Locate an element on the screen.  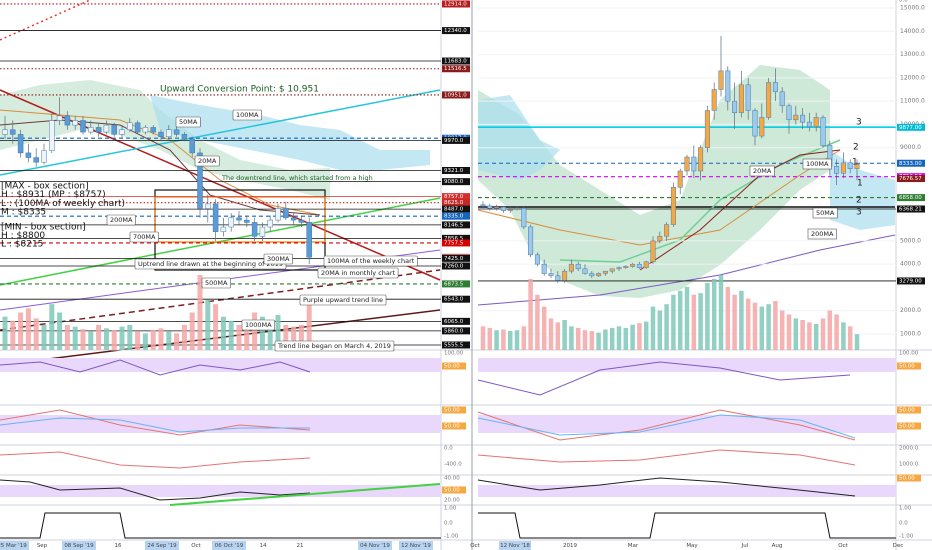
callout-label: Trend line began on March 4, 2019 is located at coordinates (334, 346).